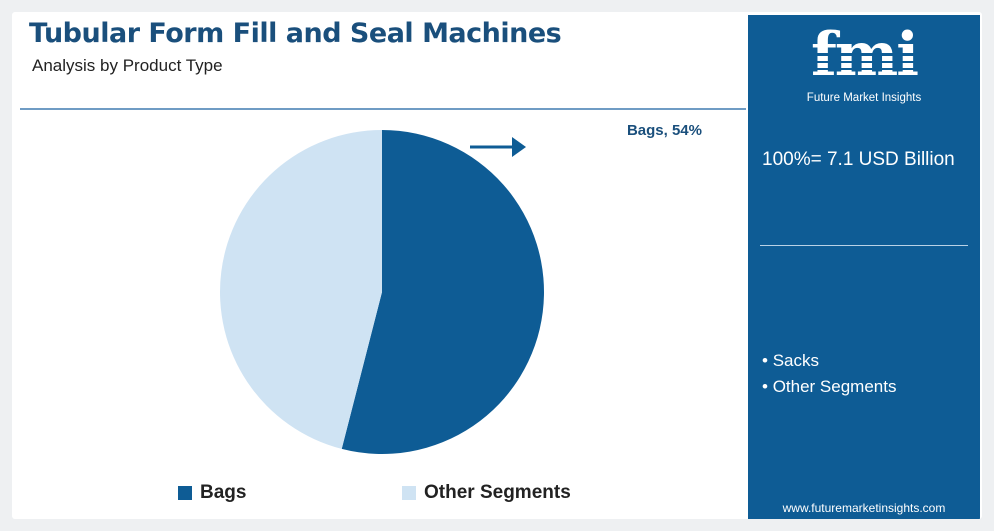 This screenshot has height=531, width=994. I want to click on legend-label-bags: Bags, so click(223, 492).